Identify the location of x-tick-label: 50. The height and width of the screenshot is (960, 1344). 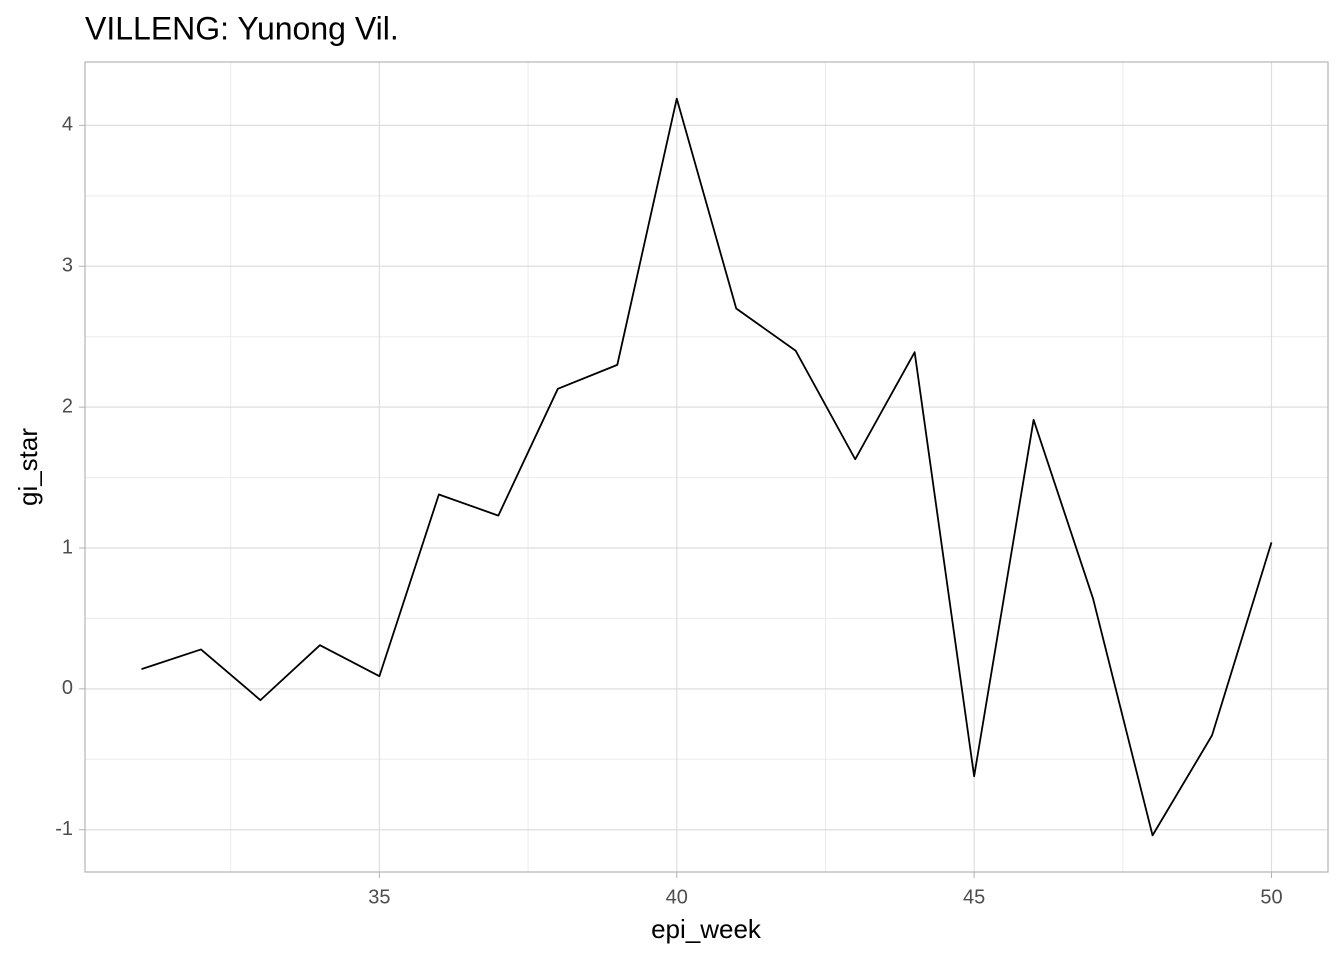
(1271, 897).